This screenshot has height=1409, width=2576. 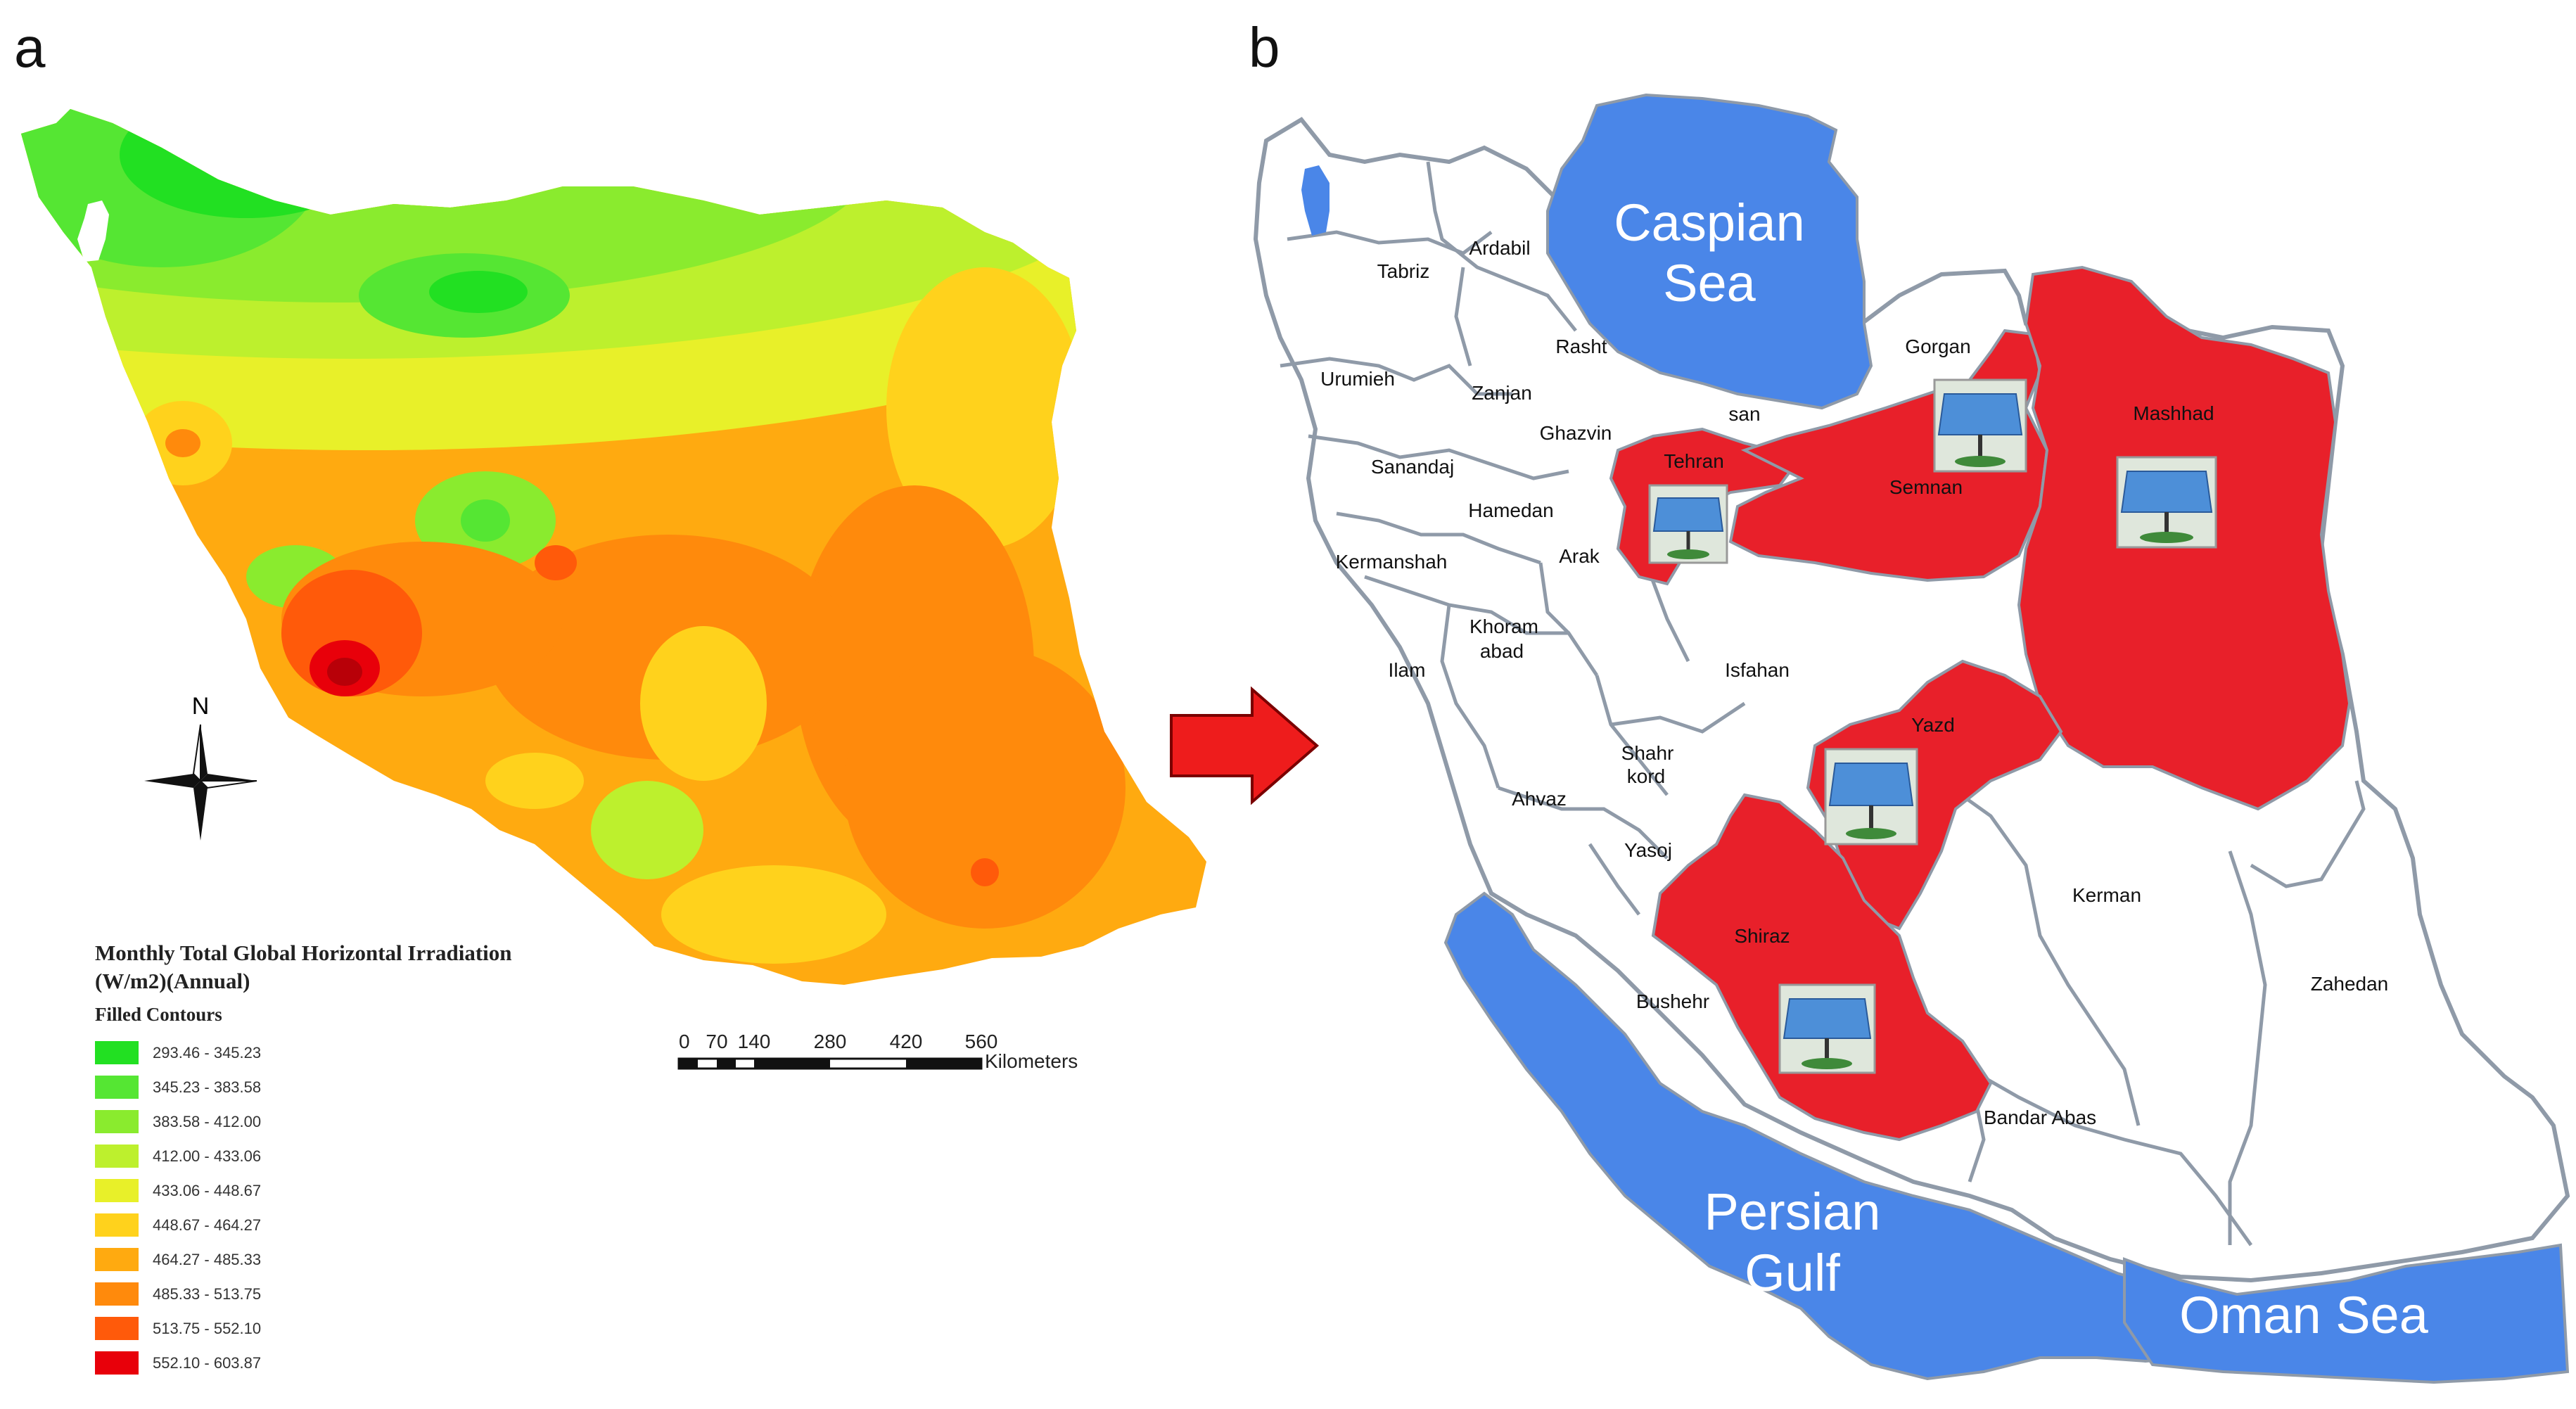 I want to click on persian-label-2: Gulf, so click(x=1792, y=1273).